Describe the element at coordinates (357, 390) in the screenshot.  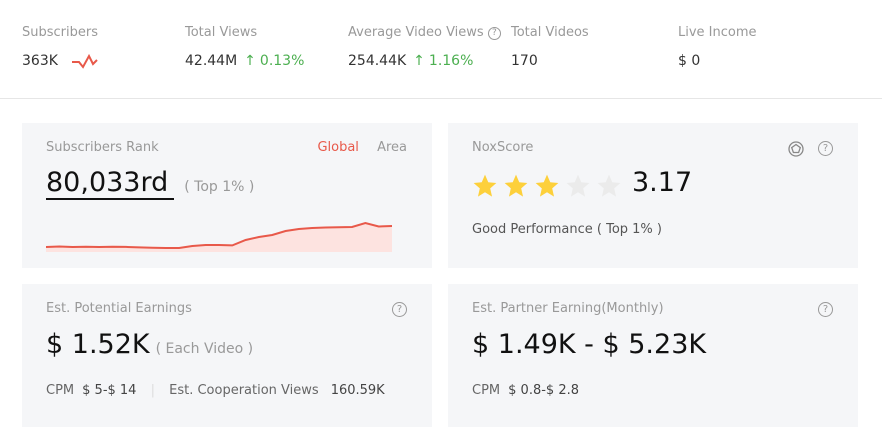
I see `coop-value: 160.59K` at that location.